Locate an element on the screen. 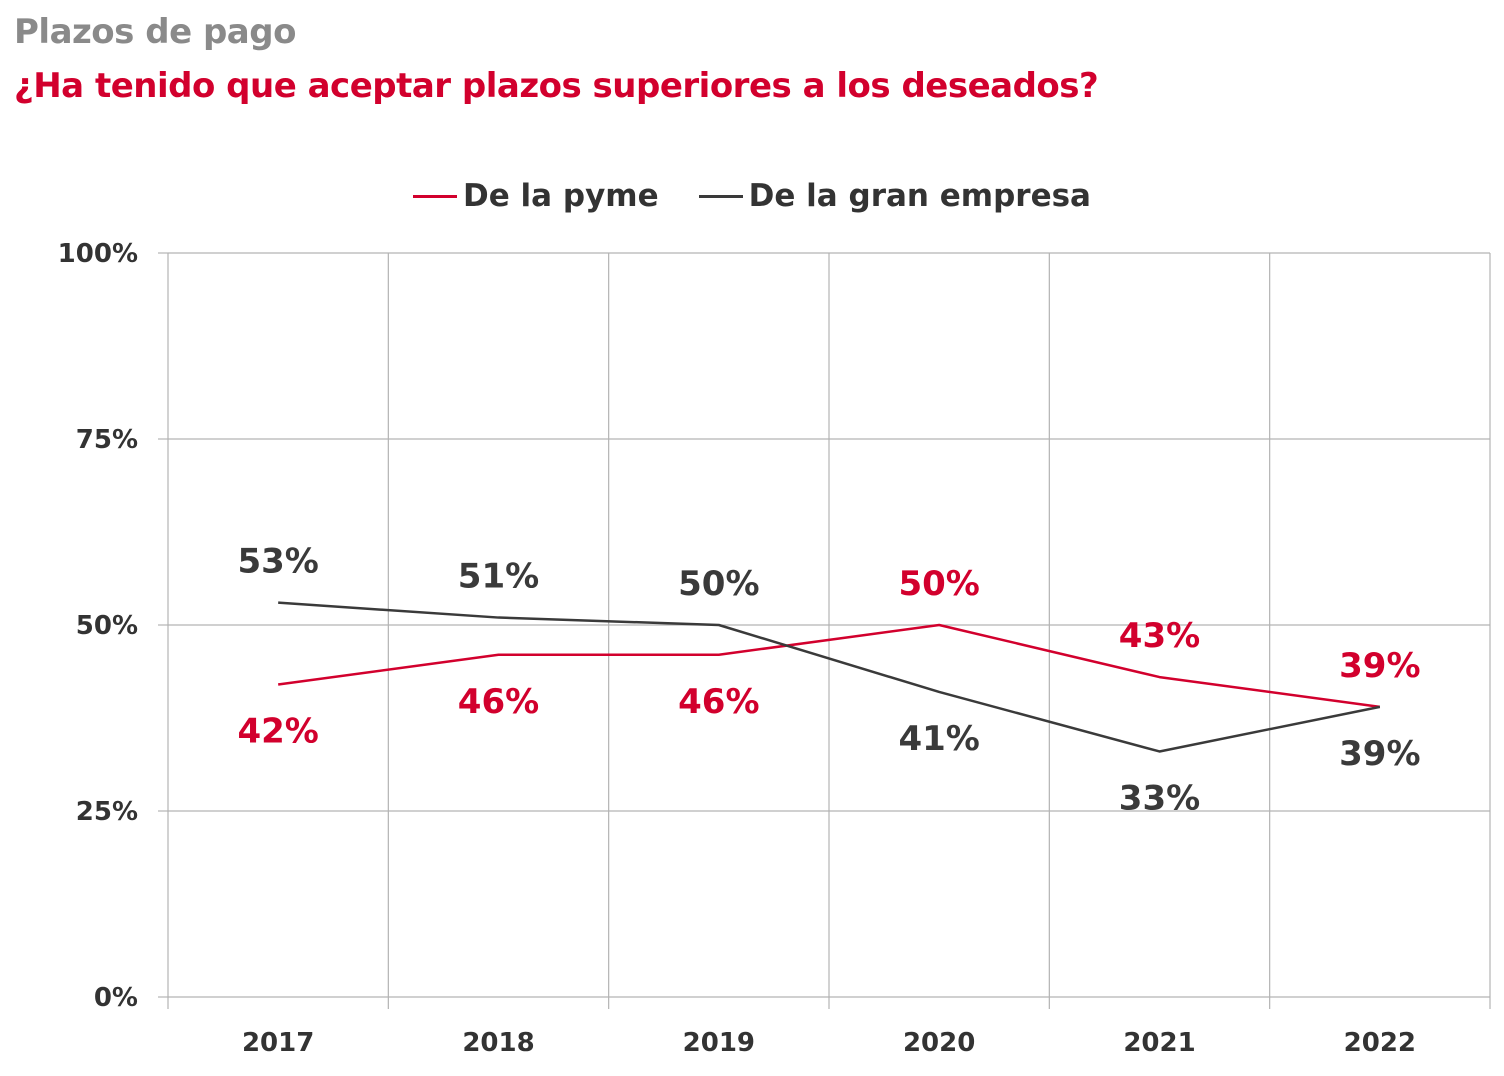 This screenshot has width=1504, height=1076. data-label-pyme-2021: 43% is located at coordinates (1159, 636).